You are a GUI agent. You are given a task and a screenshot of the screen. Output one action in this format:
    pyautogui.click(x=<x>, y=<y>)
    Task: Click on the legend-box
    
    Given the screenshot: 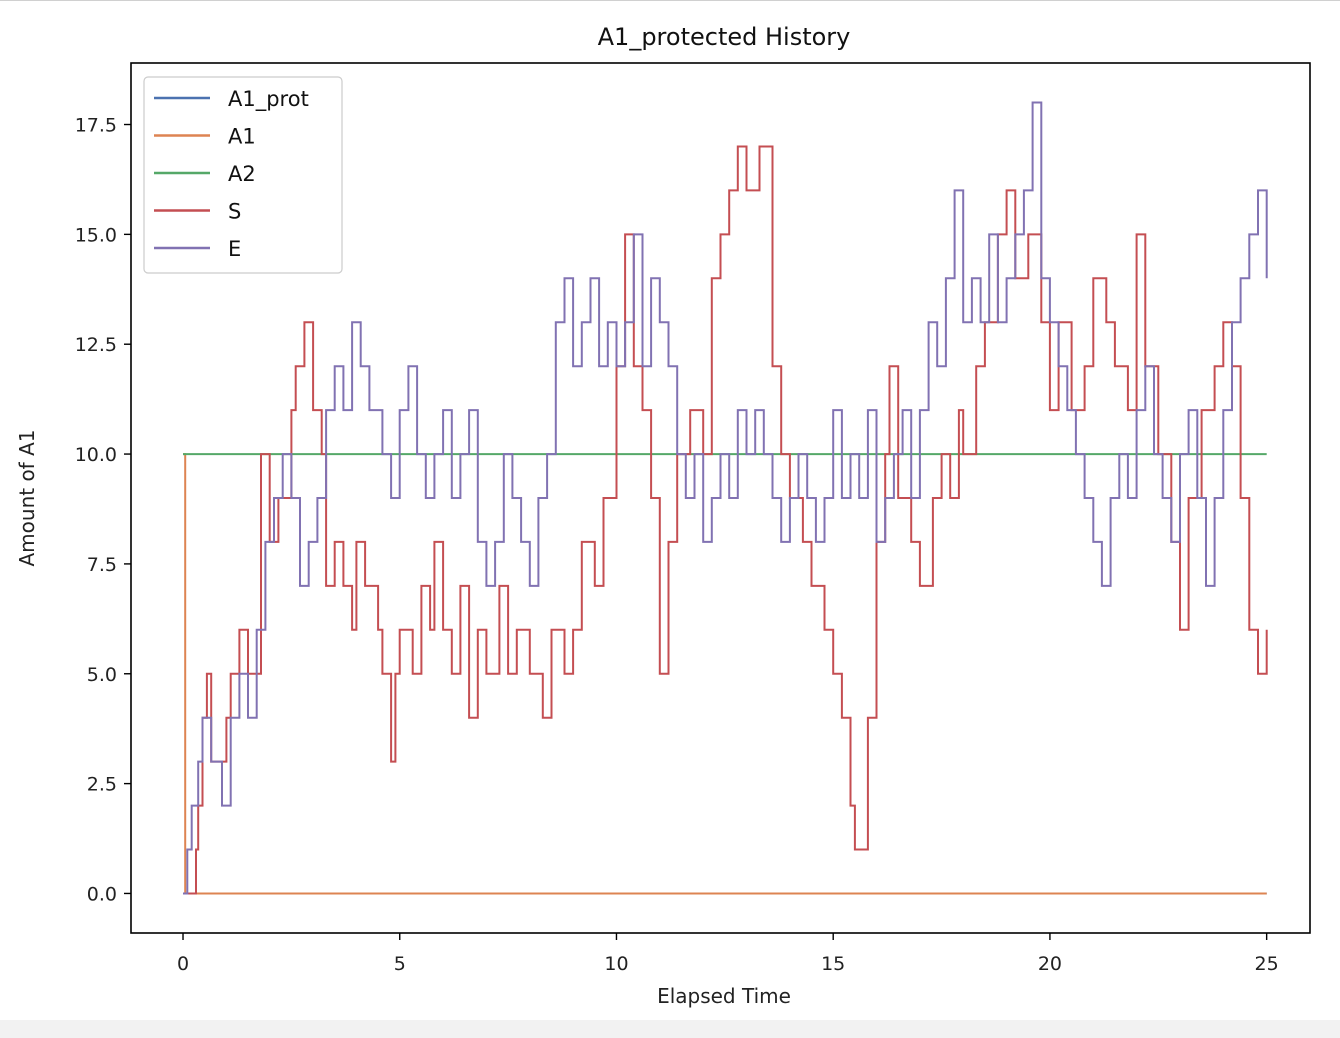 What is the action you would take?
    pyautogui.click(x=243, y=175)
    